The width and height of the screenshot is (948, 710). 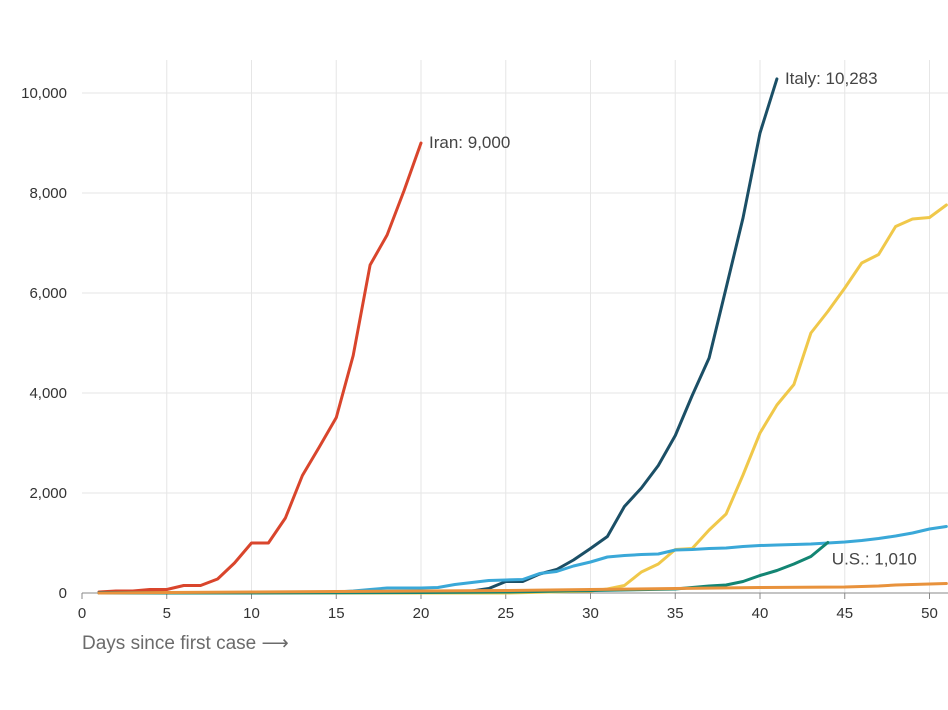 What do you see at coordinates (251, 613) in the screenshot?
I see `x-tick-label: 10` at bounding box center [251, 613].